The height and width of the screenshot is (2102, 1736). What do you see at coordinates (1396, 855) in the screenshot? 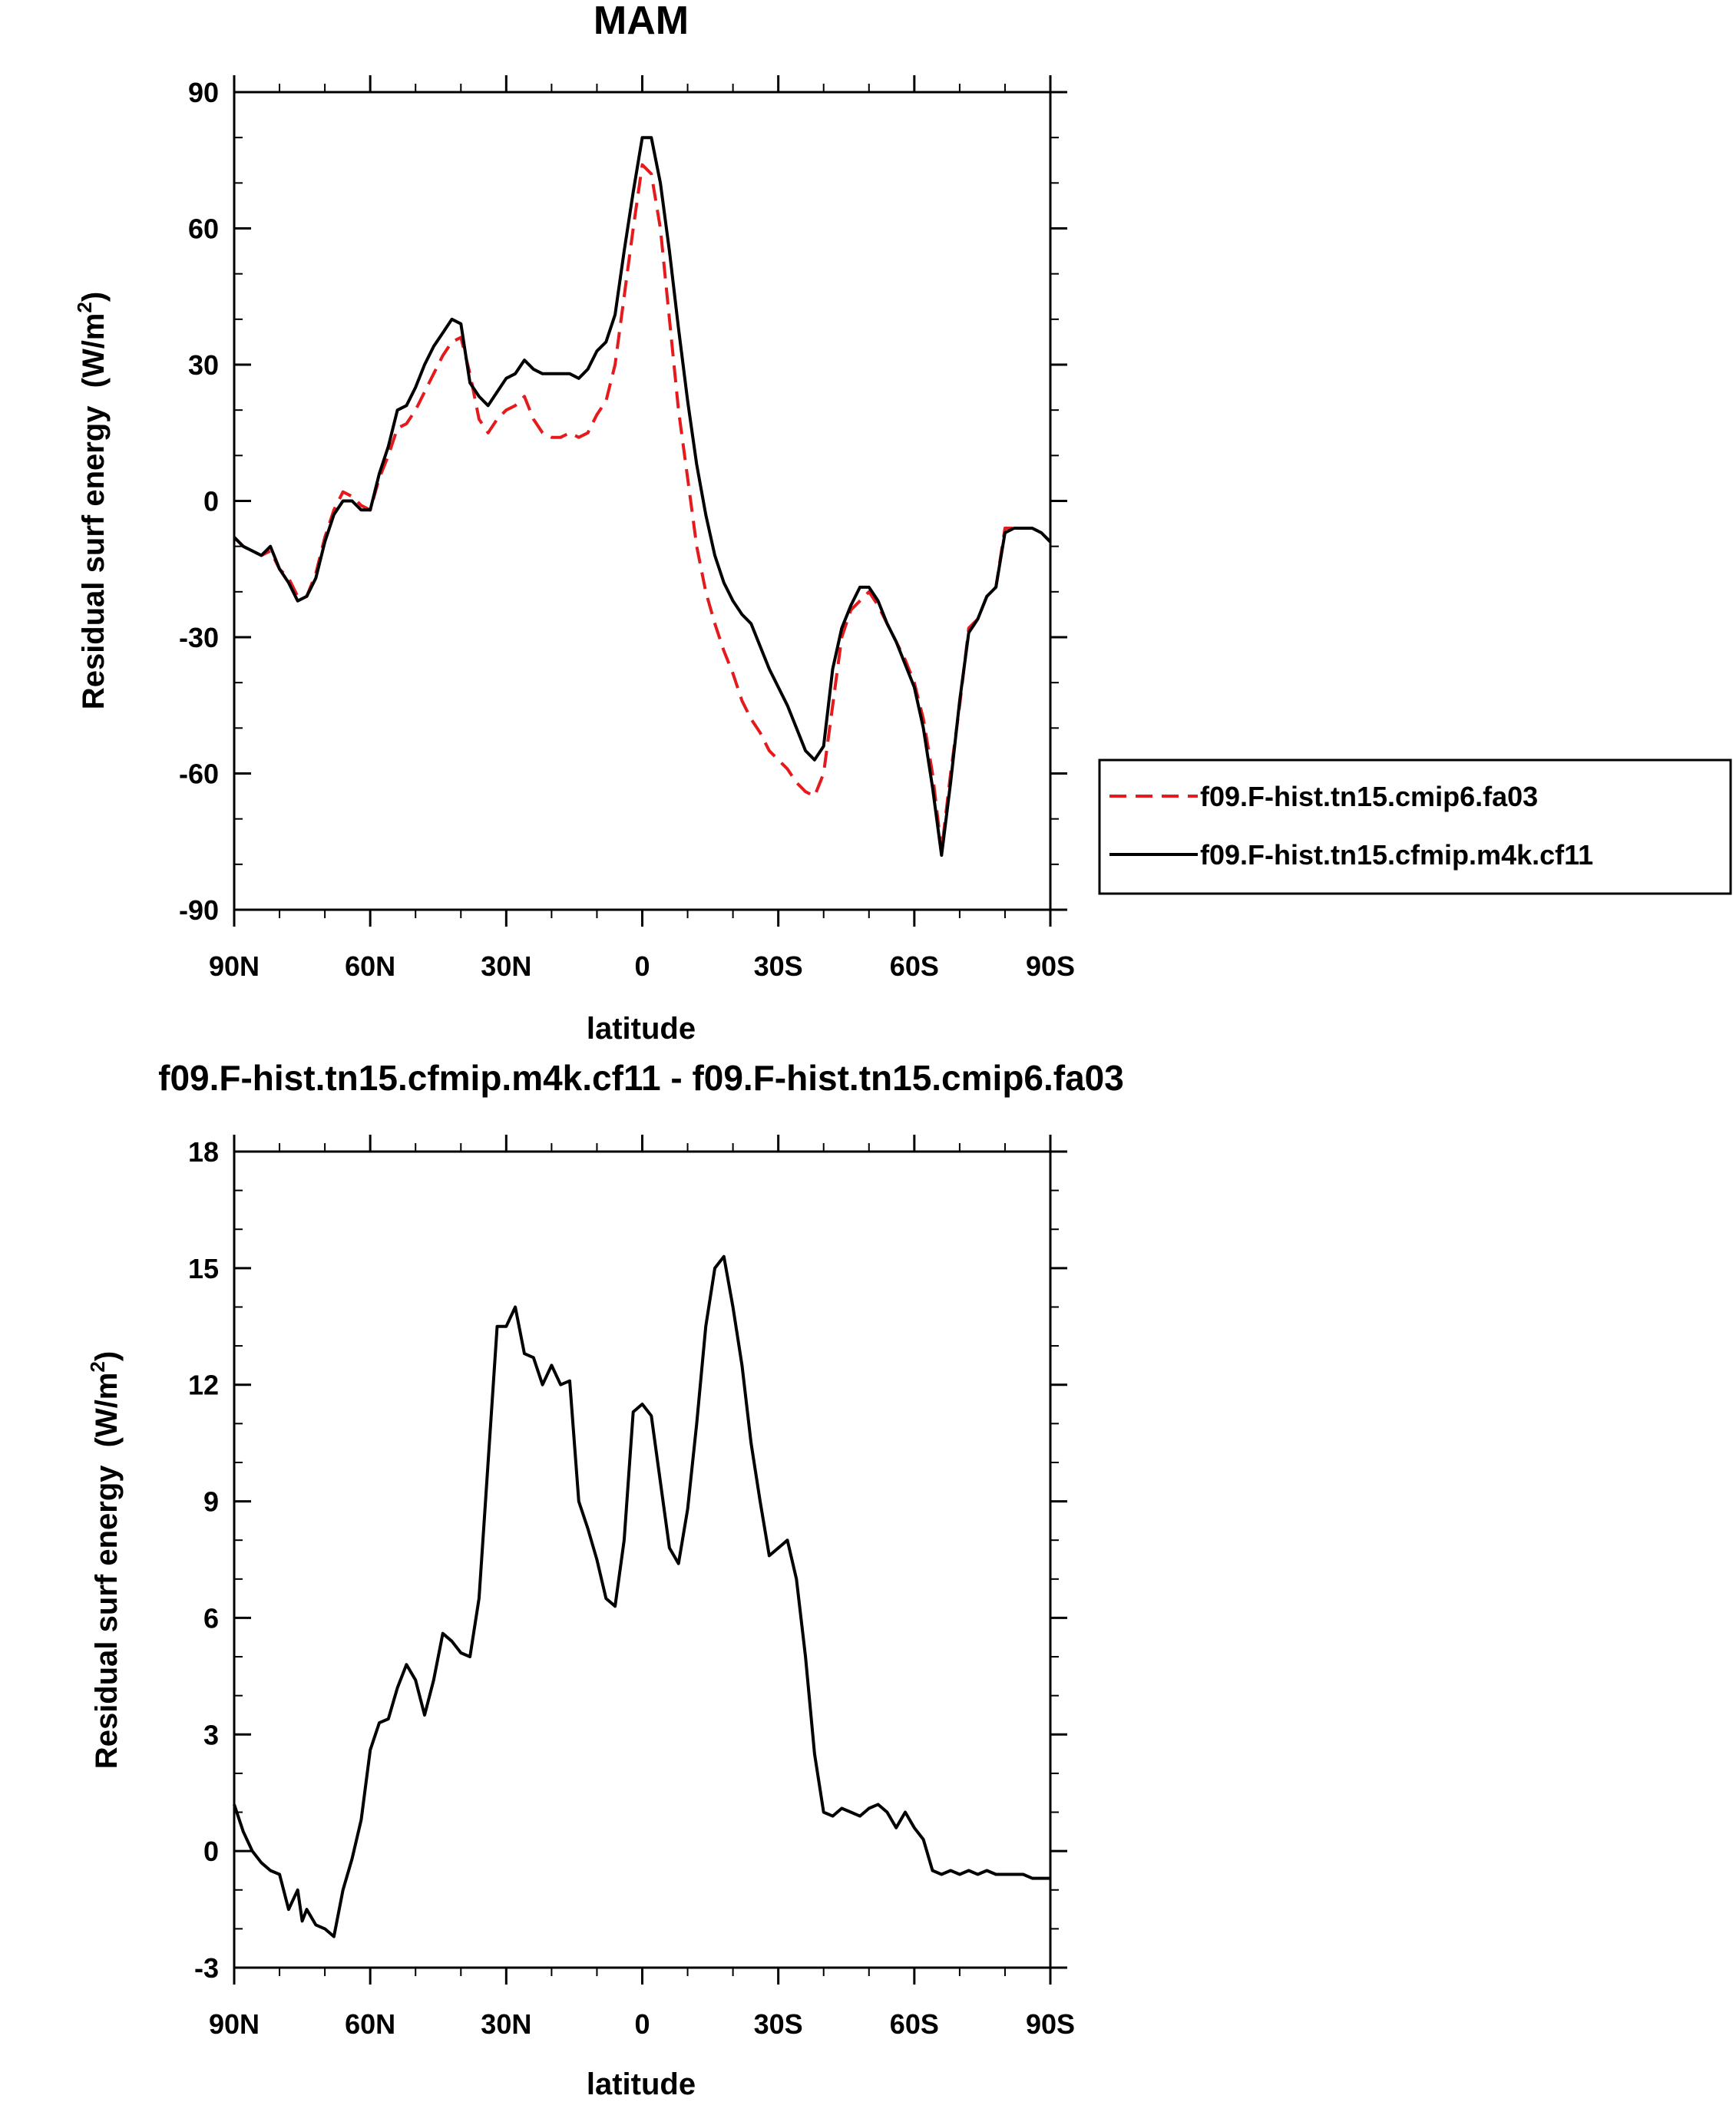
I see `legend-label-cf11: f09.F-hist.tn15.cfmip.m4k.cf11` at bounding box center [1396, 855].